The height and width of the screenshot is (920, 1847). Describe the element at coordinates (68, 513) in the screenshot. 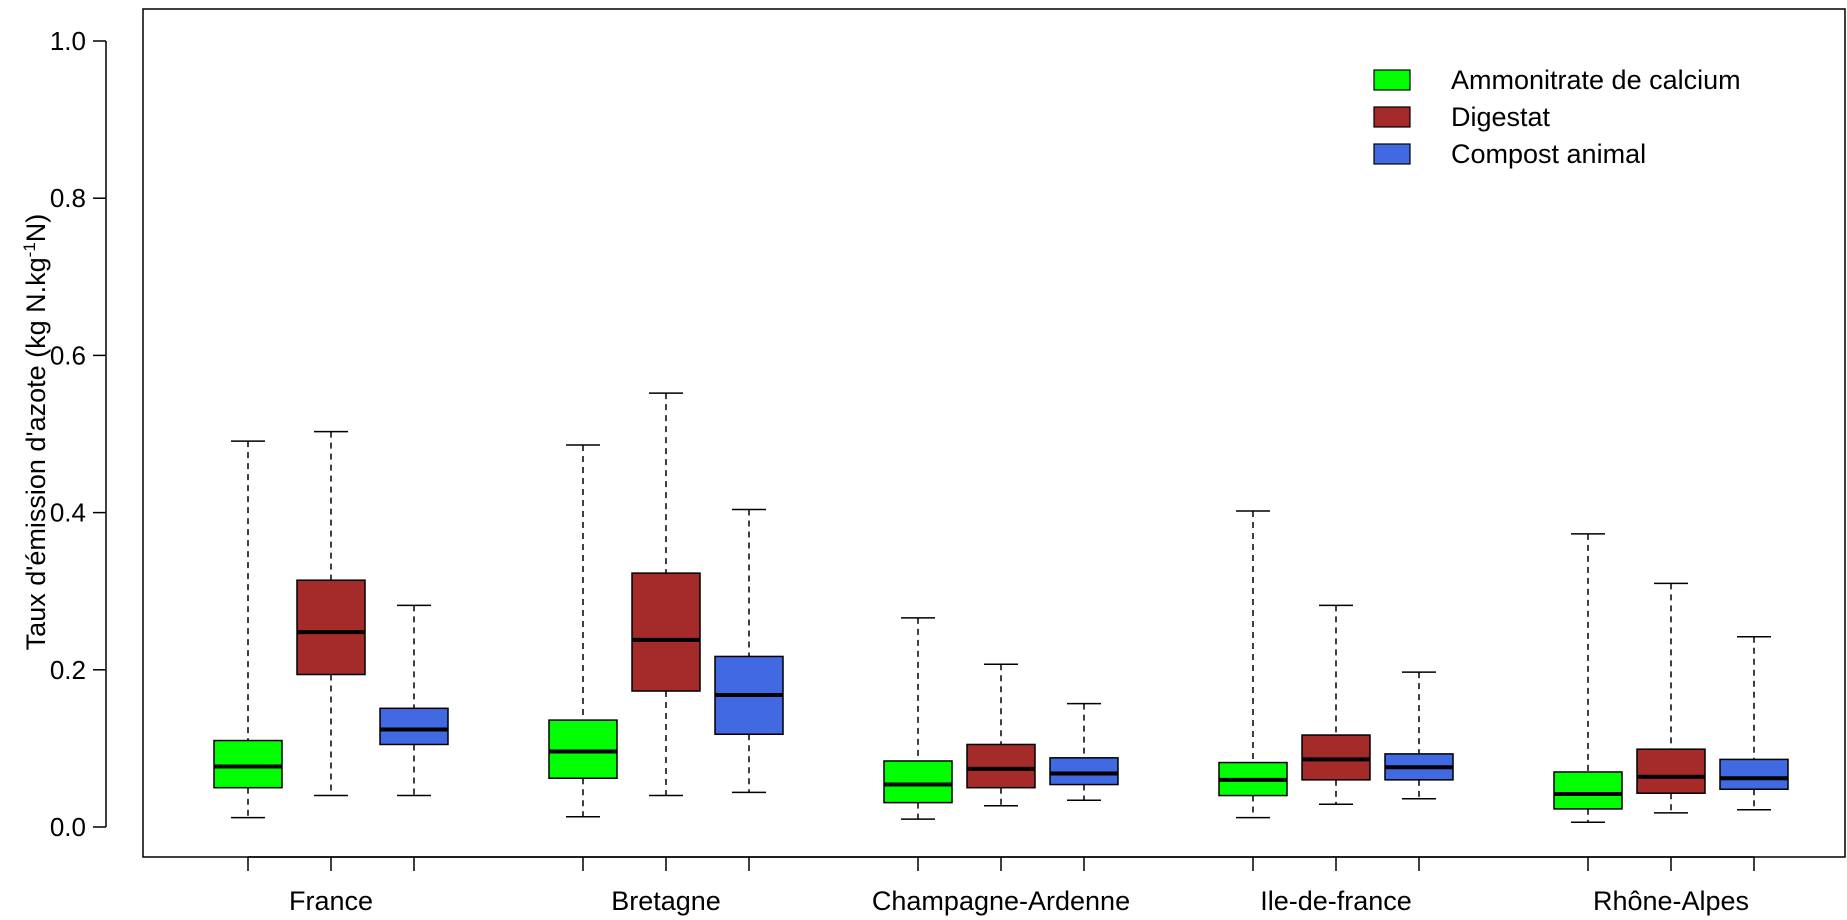

I see `y-tick-label: 0.4` at that location.